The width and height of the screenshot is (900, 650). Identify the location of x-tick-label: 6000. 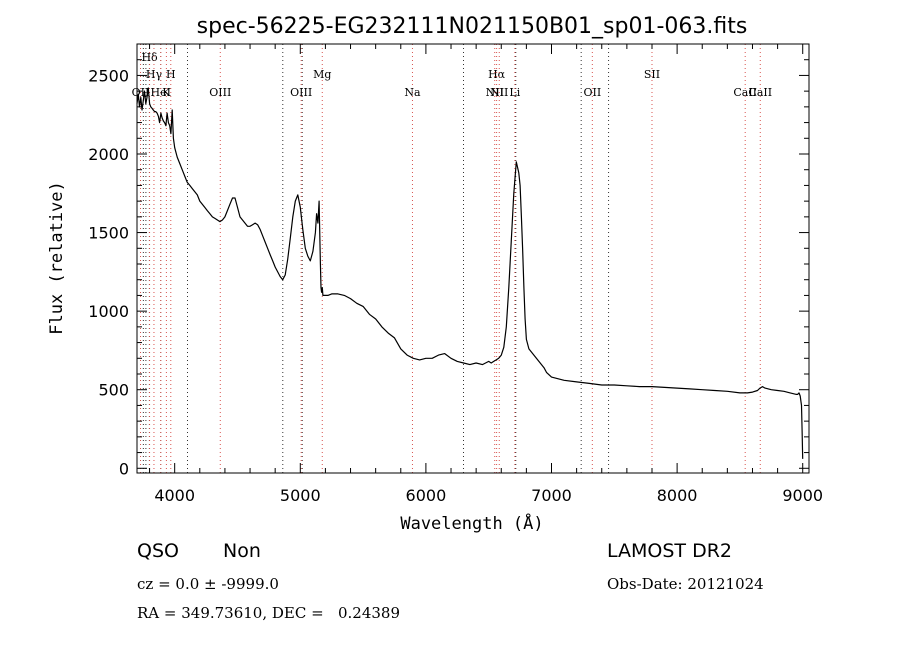
(426, 495).